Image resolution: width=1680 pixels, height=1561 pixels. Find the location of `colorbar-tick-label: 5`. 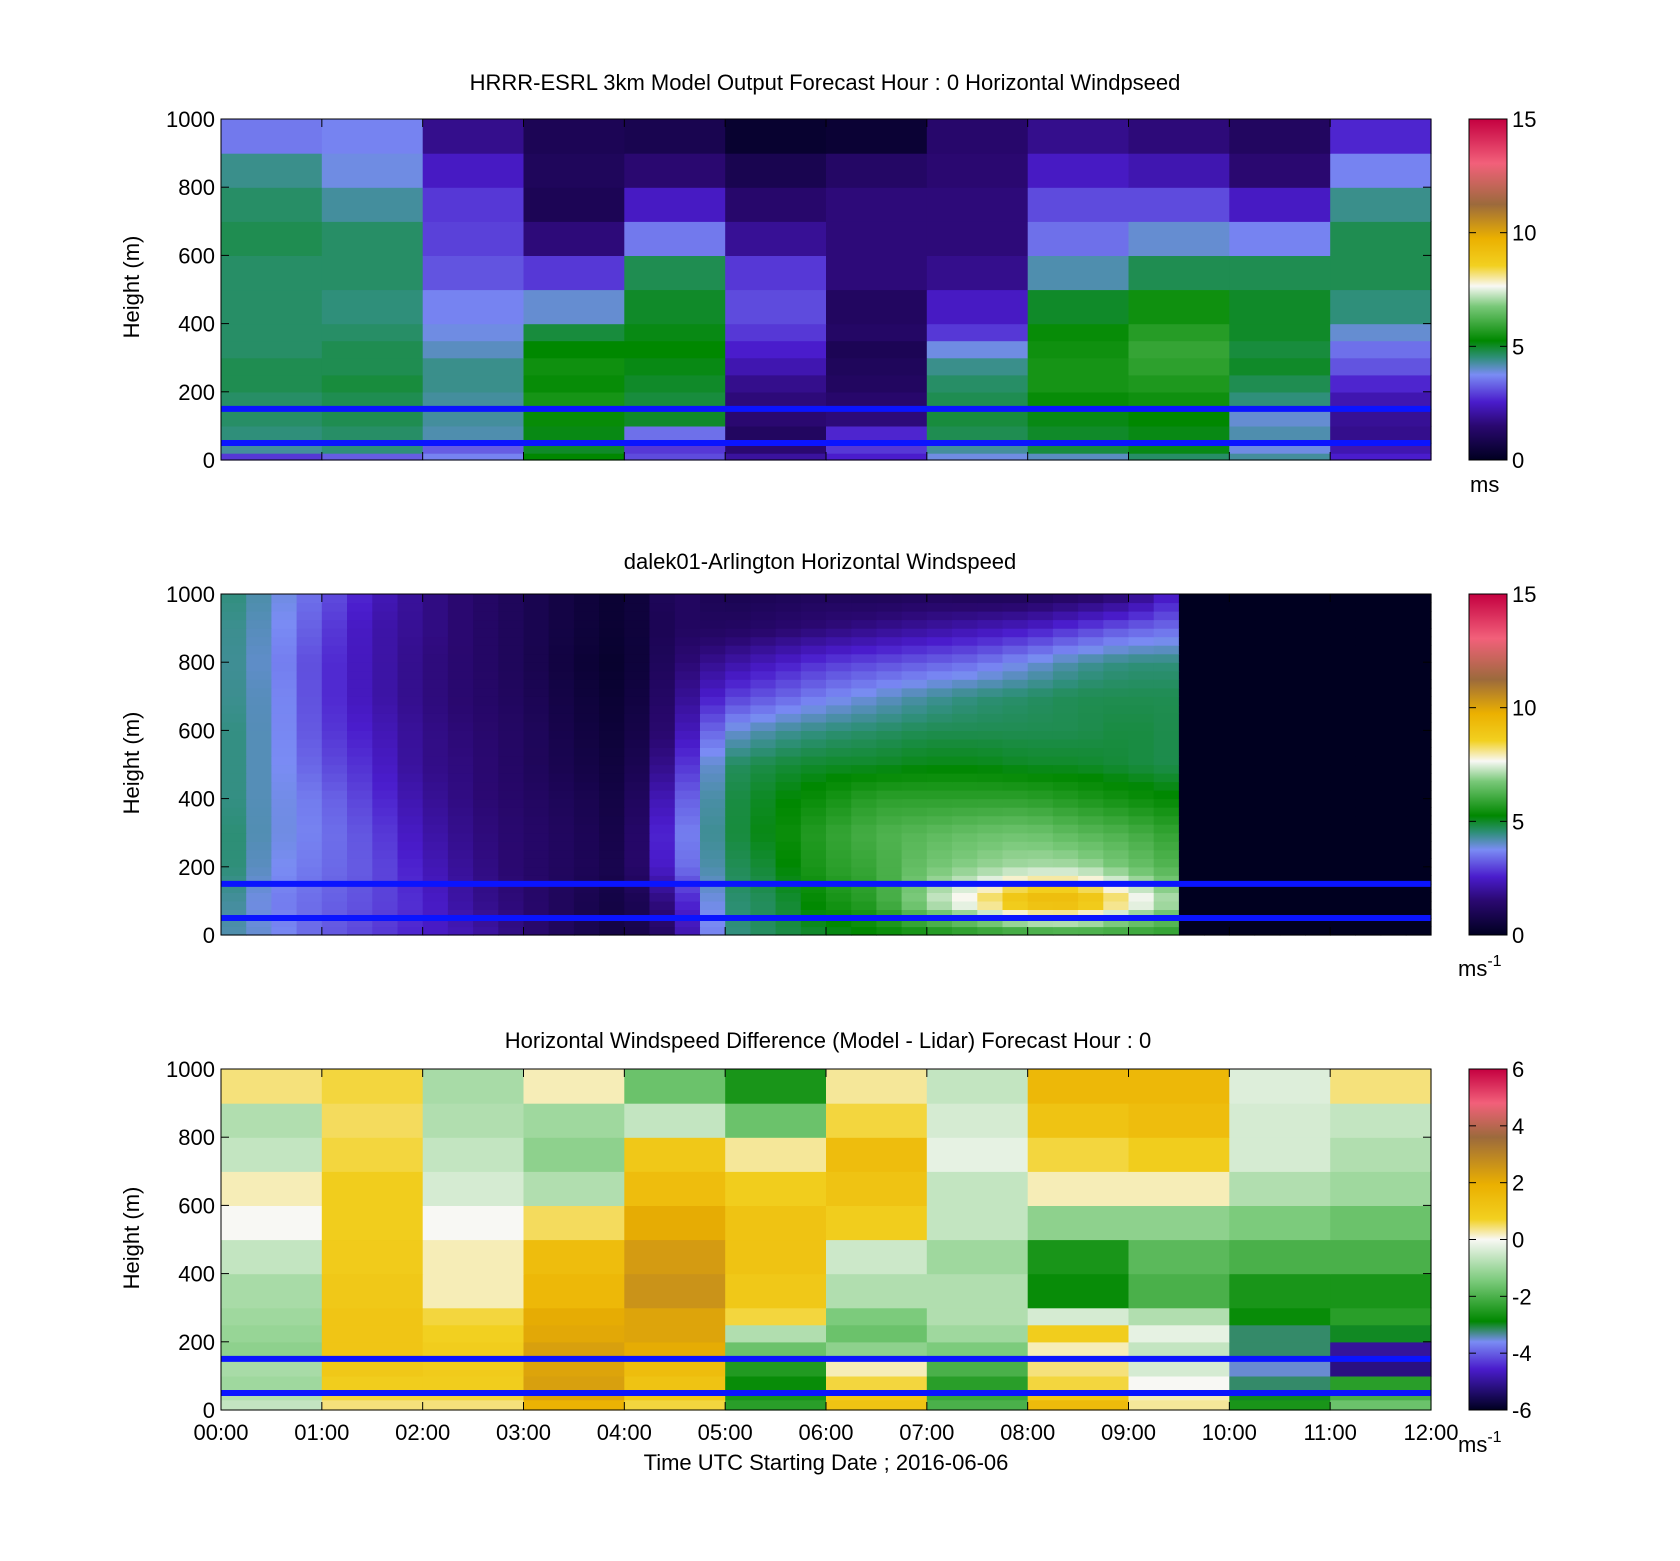

colorbar-tick-label: 5 is located at coordinates (1518, 821).